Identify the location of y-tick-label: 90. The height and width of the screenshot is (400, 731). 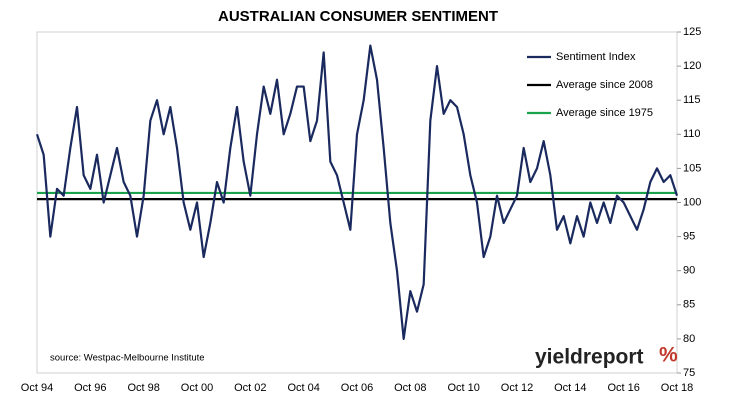
(689, 271).